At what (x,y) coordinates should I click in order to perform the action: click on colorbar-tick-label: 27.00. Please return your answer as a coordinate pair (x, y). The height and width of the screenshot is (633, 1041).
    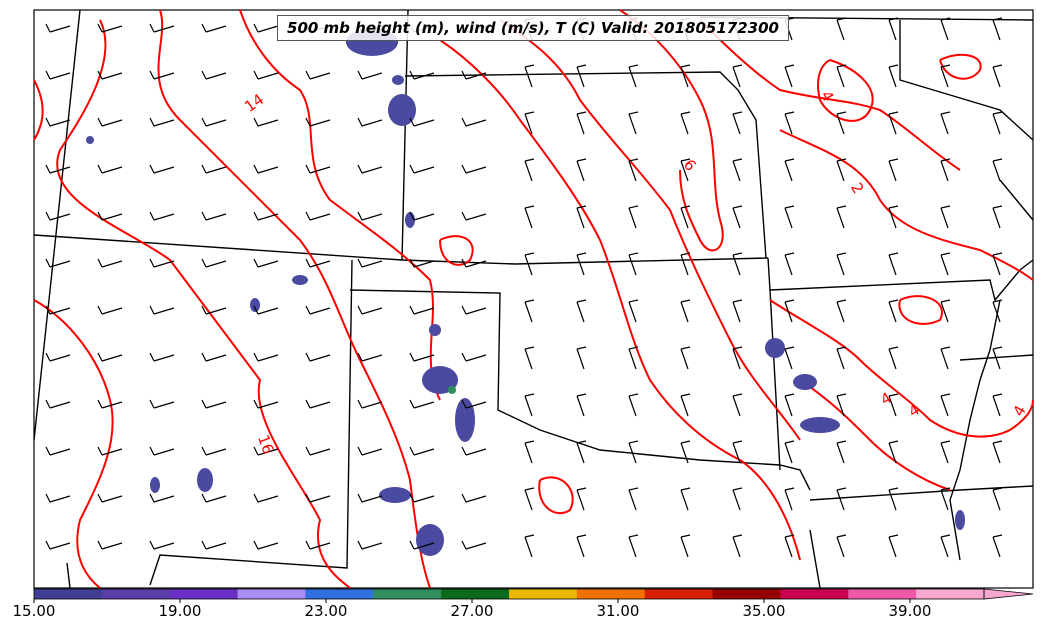
    Looking at the image, I should click on (472, 611).